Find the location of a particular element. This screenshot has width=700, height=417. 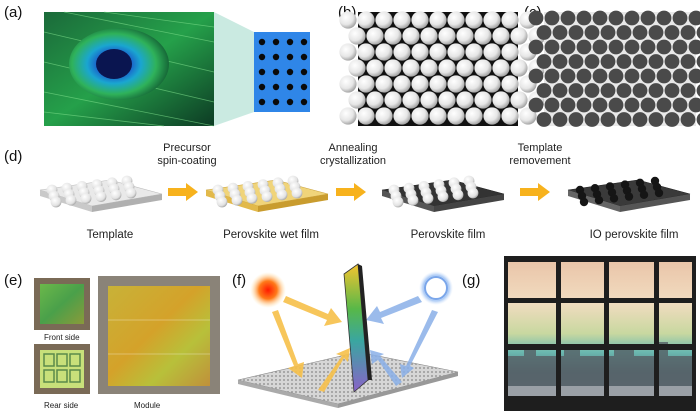

reflection-schematic is located at coordinates (348, 335).